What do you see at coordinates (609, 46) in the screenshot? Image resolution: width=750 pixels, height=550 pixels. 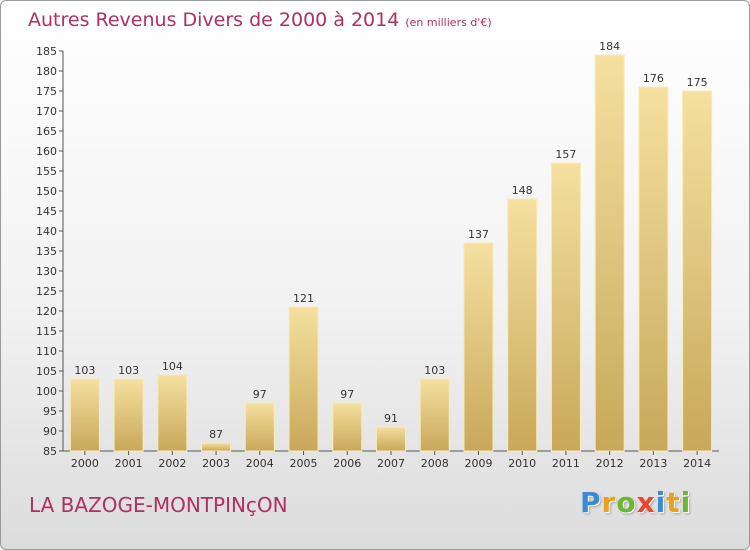 I see `bar-value-label: 184` at bounding box center [609, 46].